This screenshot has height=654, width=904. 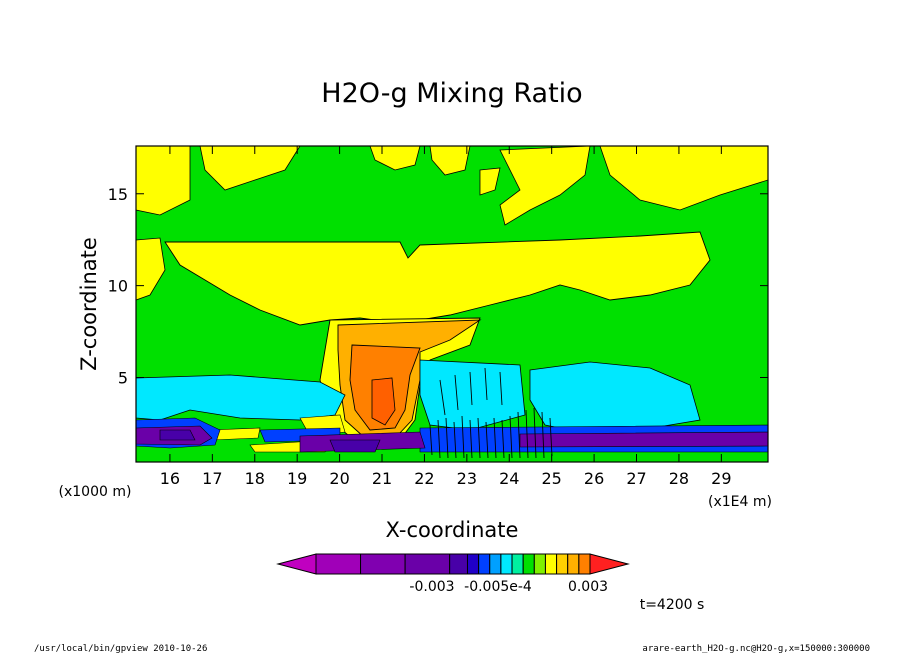 I want to click on lower-negative-low, so click(x=418, y=396).